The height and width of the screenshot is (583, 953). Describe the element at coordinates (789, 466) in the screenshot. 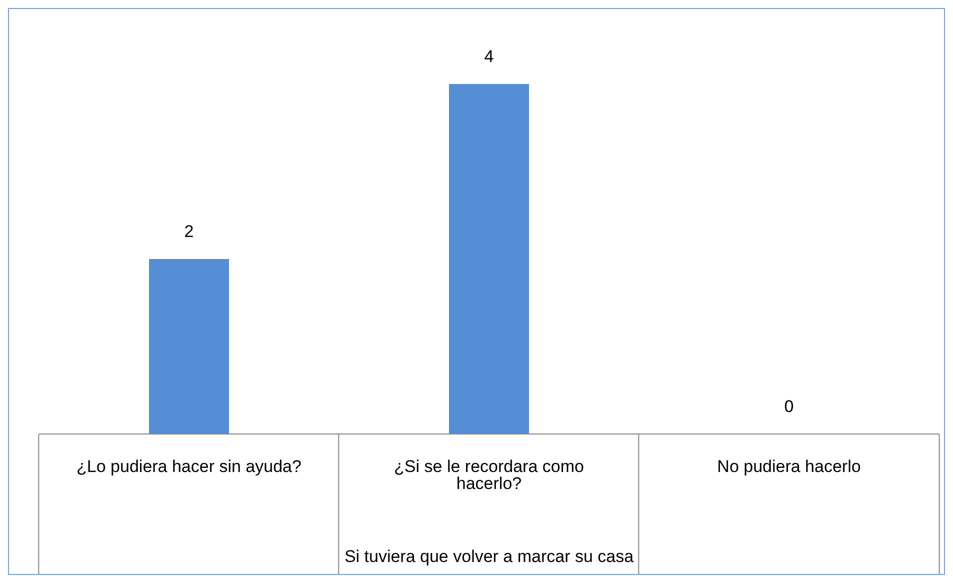

I see `x-tick-label: No pudiera hacerlo` at that location.